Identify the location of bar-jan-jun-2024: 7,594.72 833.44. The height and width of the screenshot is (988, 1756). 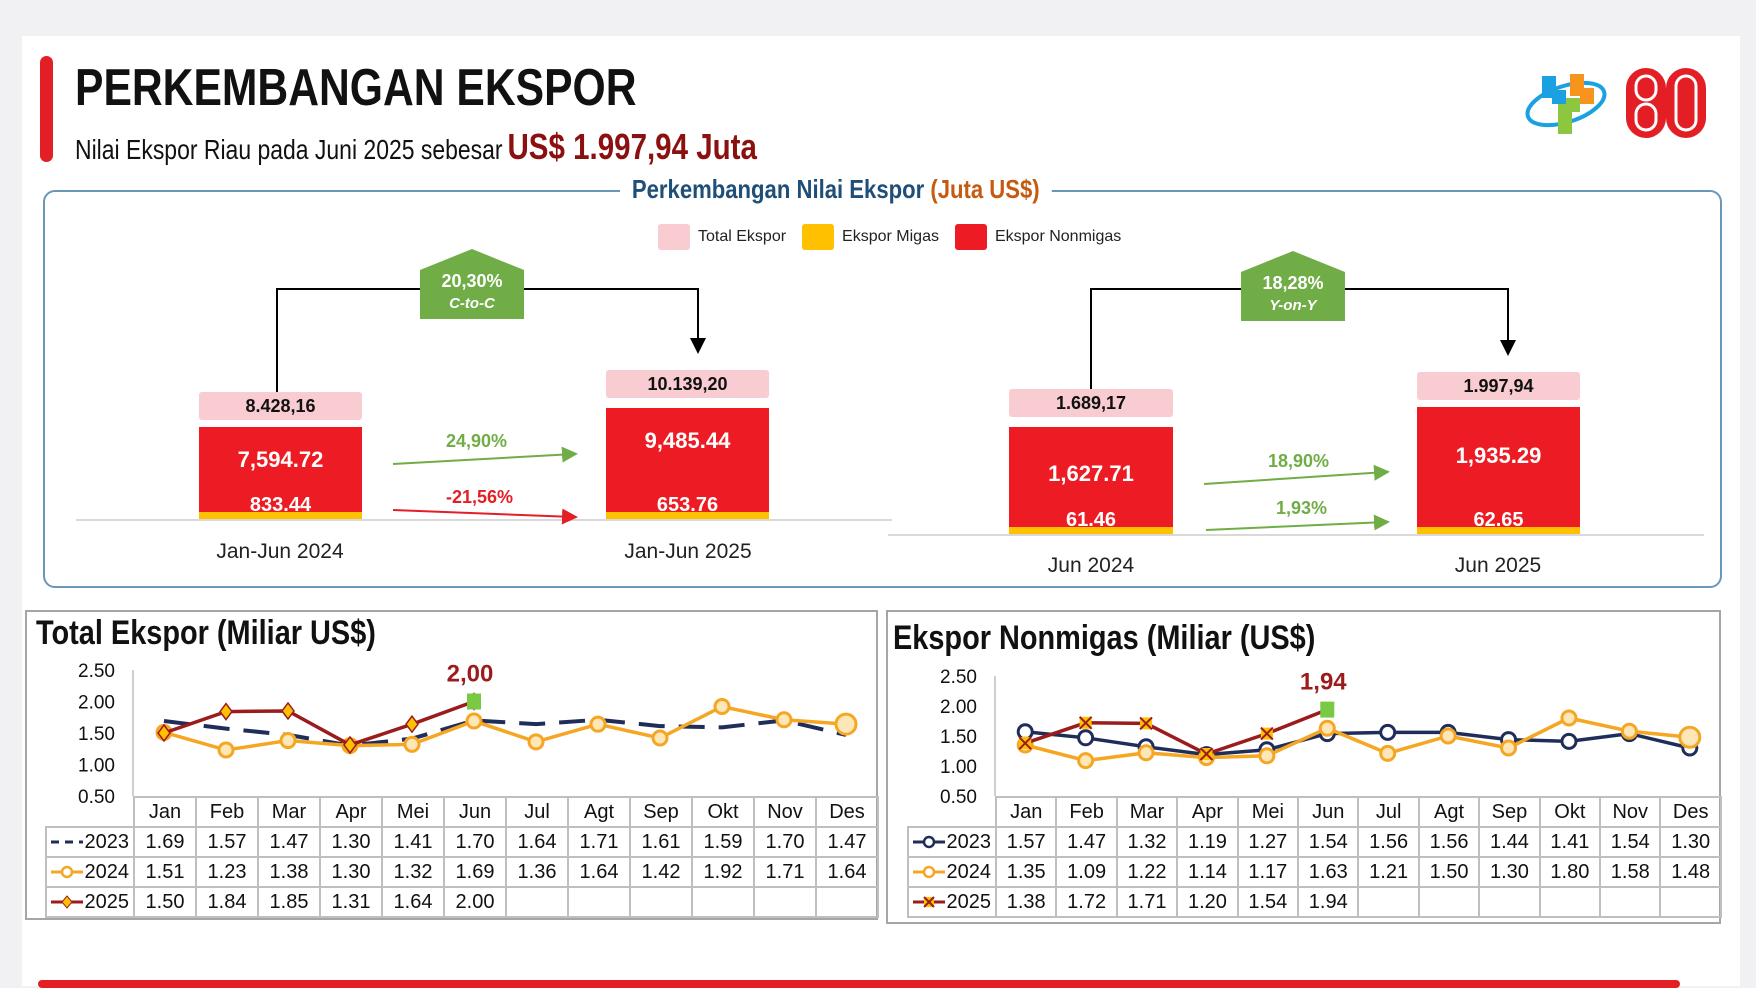
(280, 473).